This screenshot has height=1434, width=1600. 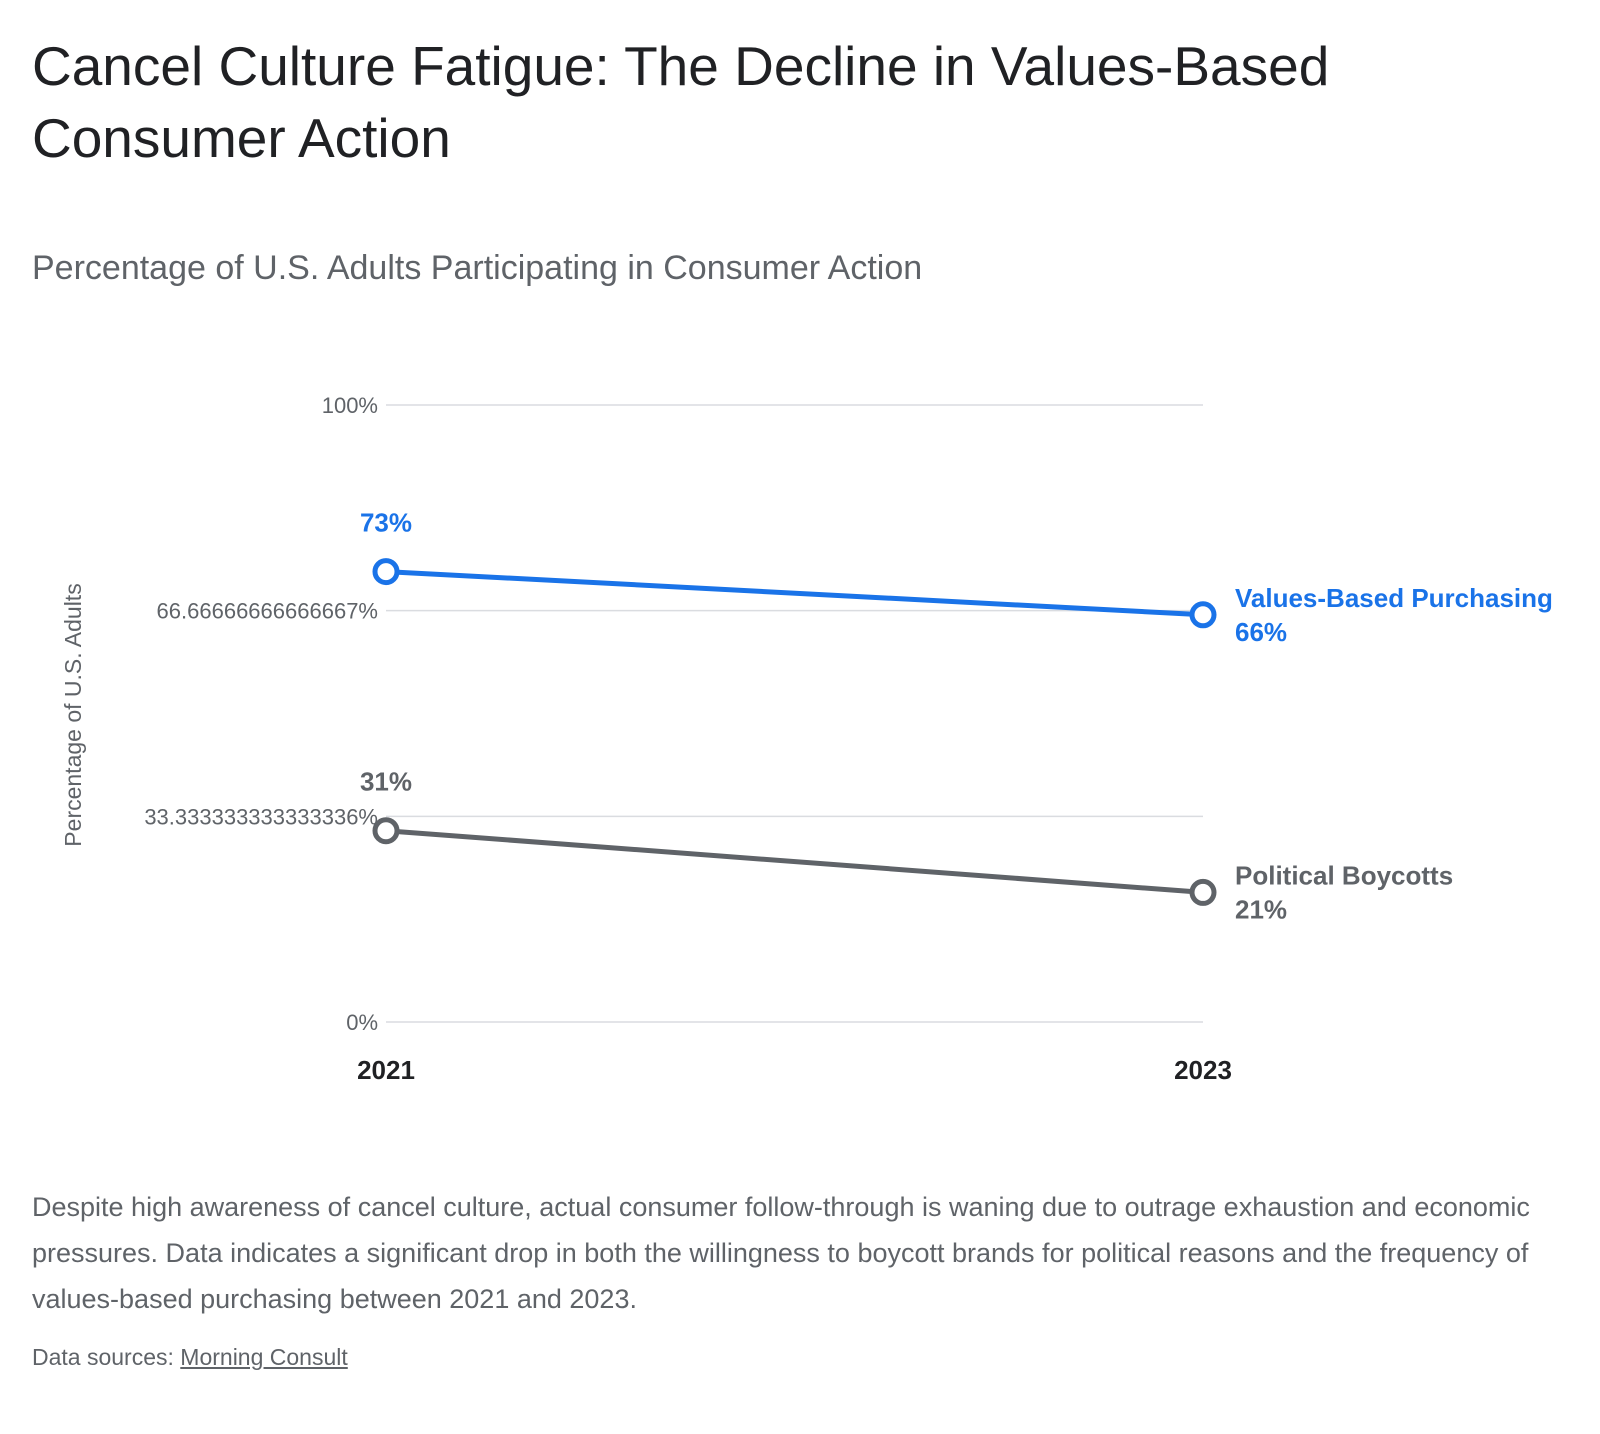 I want to click on series-political-boycotts: 31% Political Boycotts 21%, so click(x=906, y=846).